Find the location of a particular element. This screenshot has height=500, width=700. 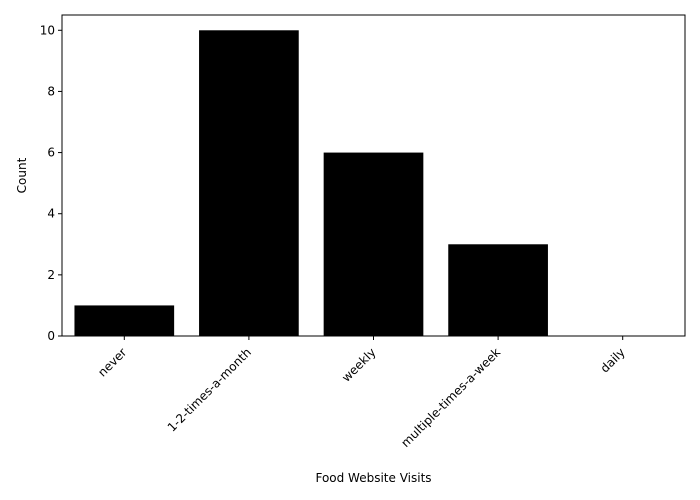

bar-never is located at coordinates (124, 320).